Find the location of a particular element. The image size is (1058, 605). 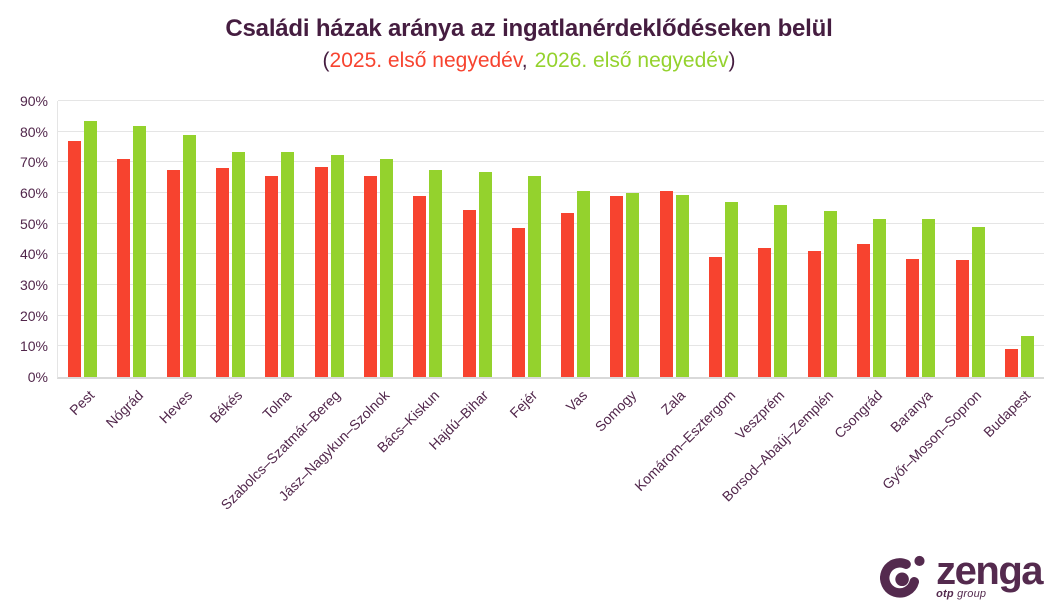

subtitle-open-paren: ( is located at coordinates (326, 60).